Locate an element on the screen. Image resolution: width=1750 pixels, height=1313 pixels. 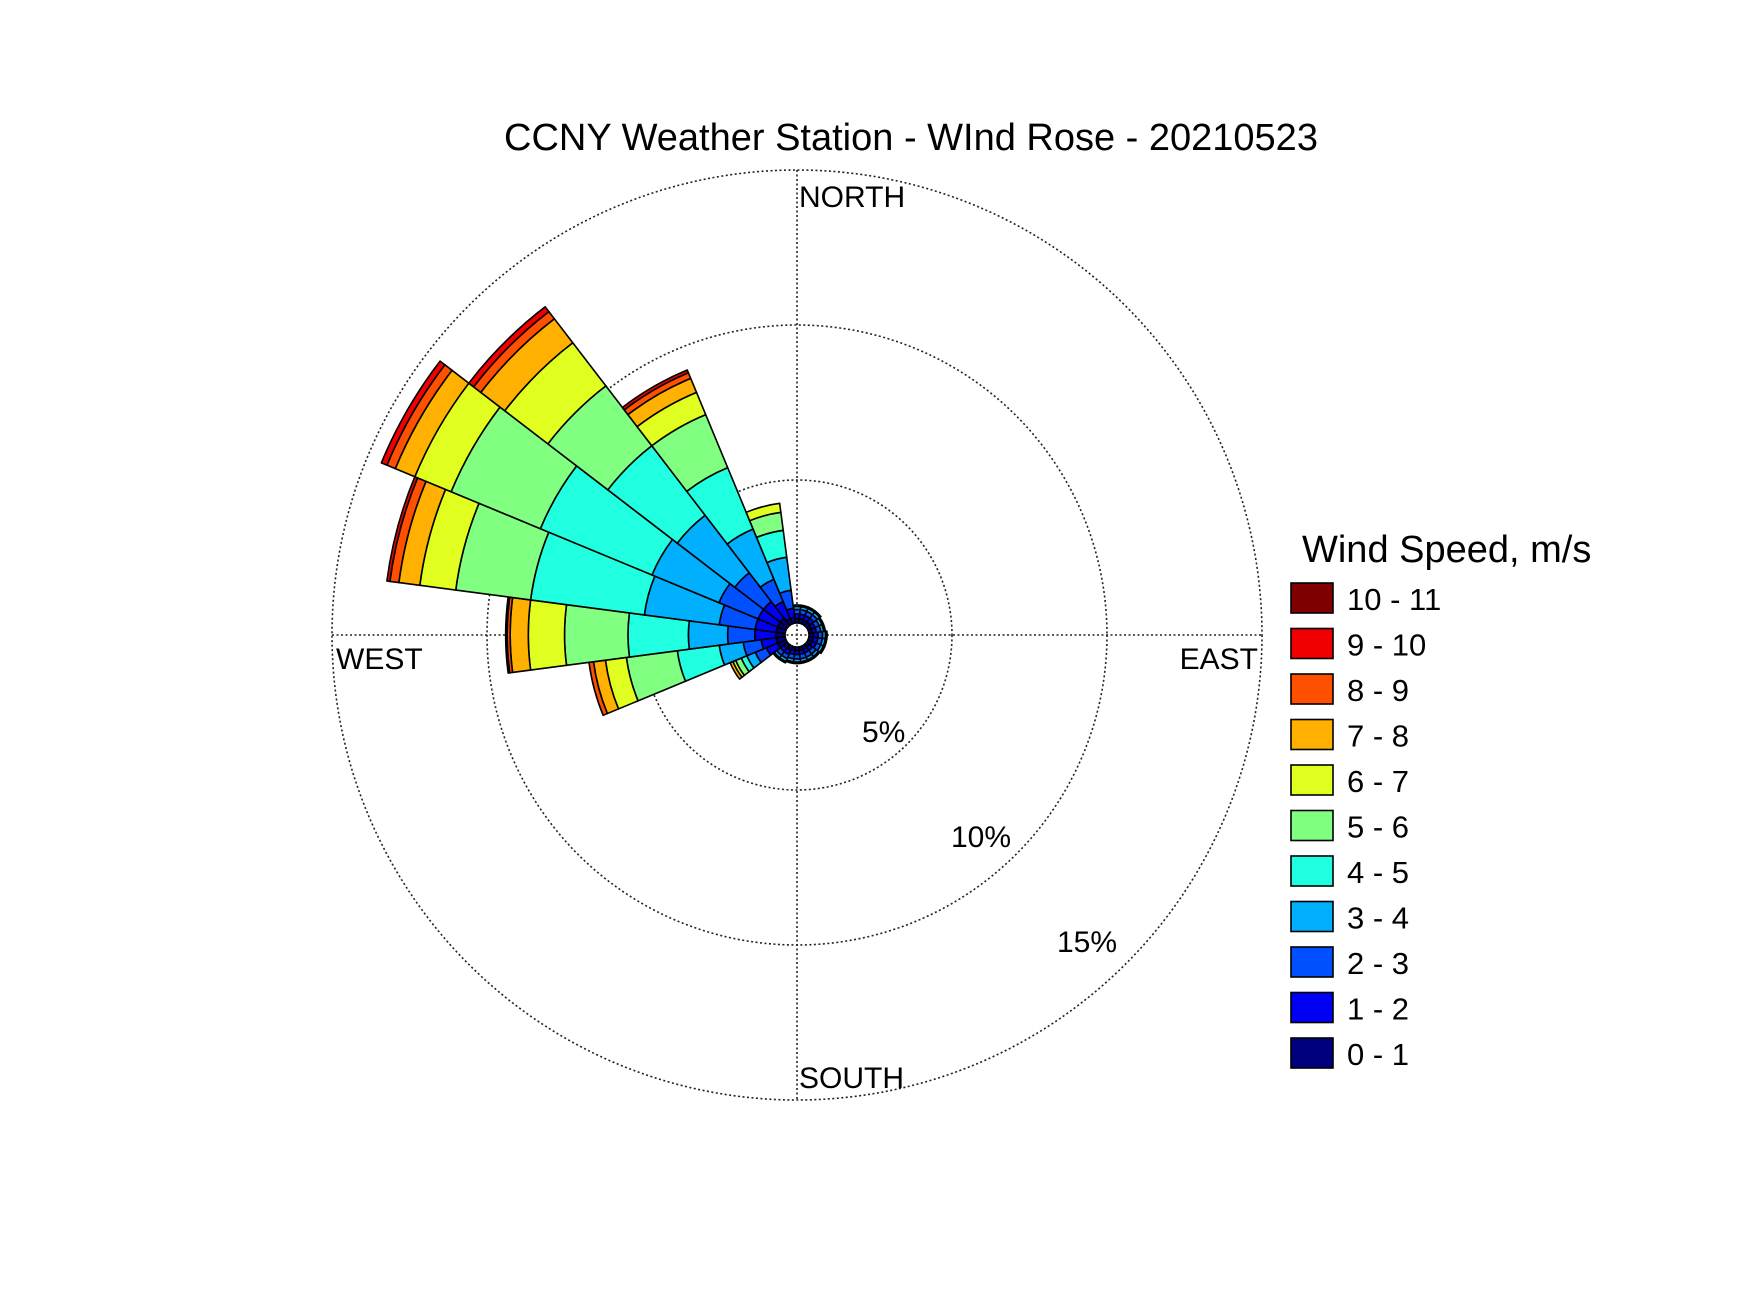
ring-label-5: 5% is located at coordinates (883, 732).